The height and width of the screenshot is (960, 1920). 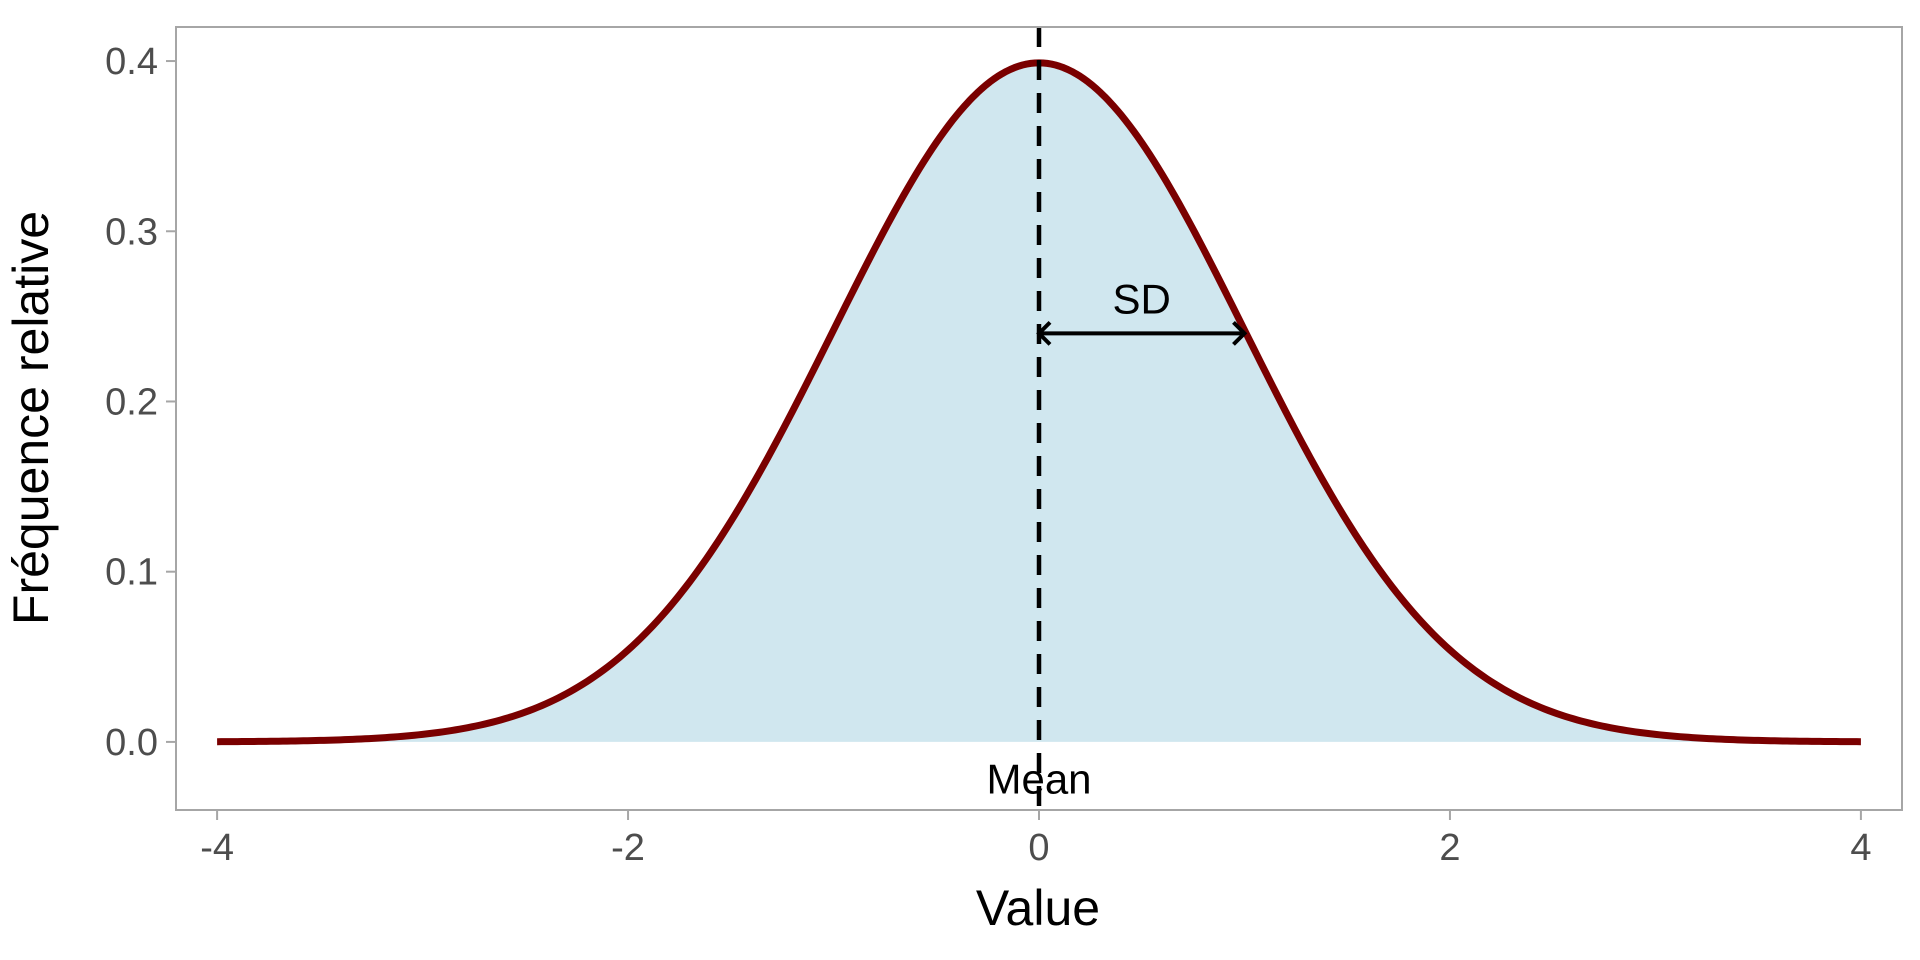 I want to click on mean-label: Mean, so click(x=1038, y=778).